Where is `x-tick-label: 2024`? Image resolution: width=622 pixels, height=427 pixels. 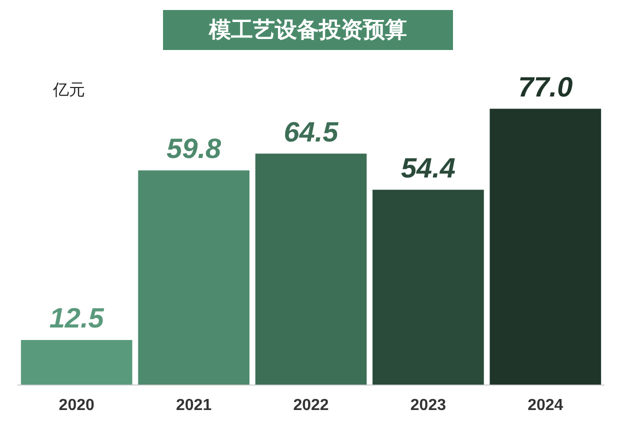 x-tick-label: 2024 is located at coordinates (546, 405).